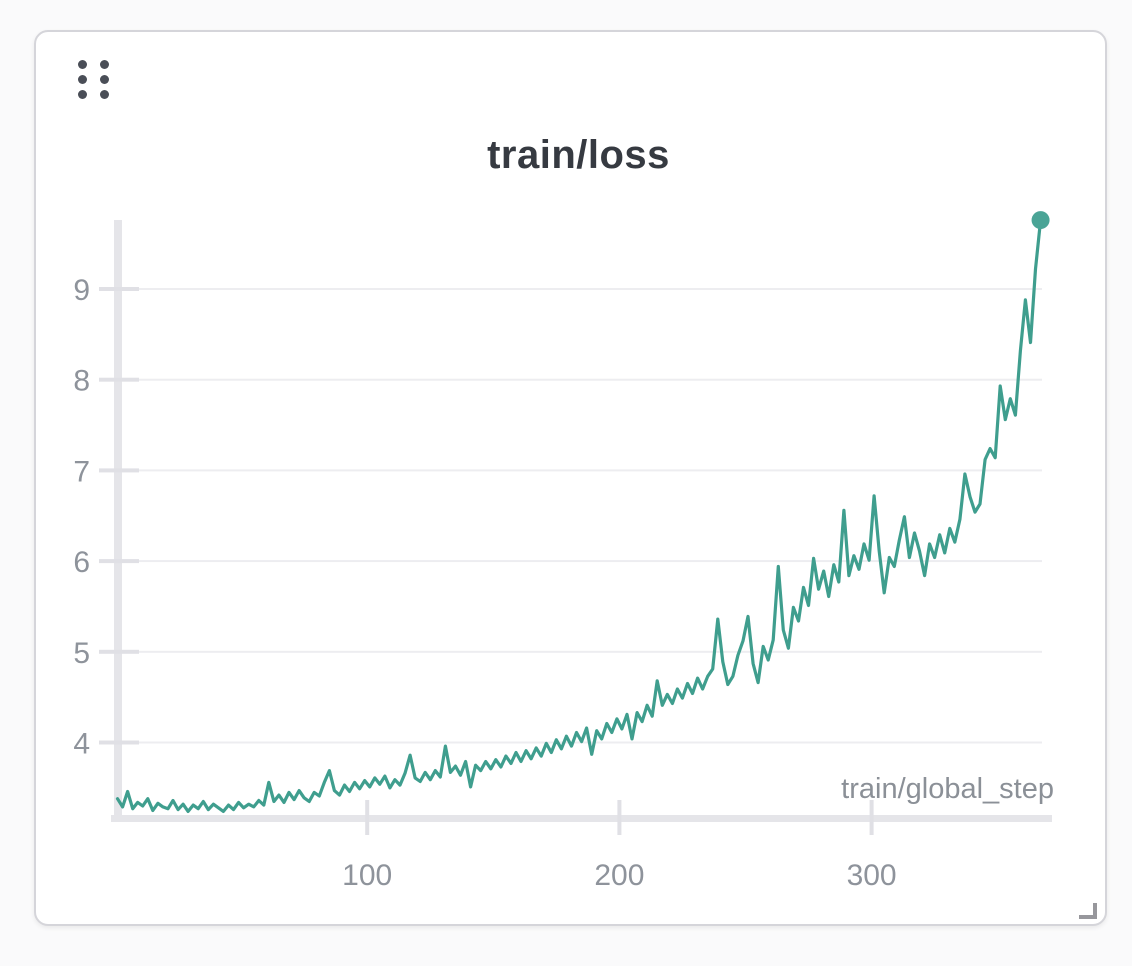 This screenshot has height=966, width=1132. What do you see at coordinates (81, 290) in the screenshot?
I see `svg-text: 9` at bounding box center [81, 290].